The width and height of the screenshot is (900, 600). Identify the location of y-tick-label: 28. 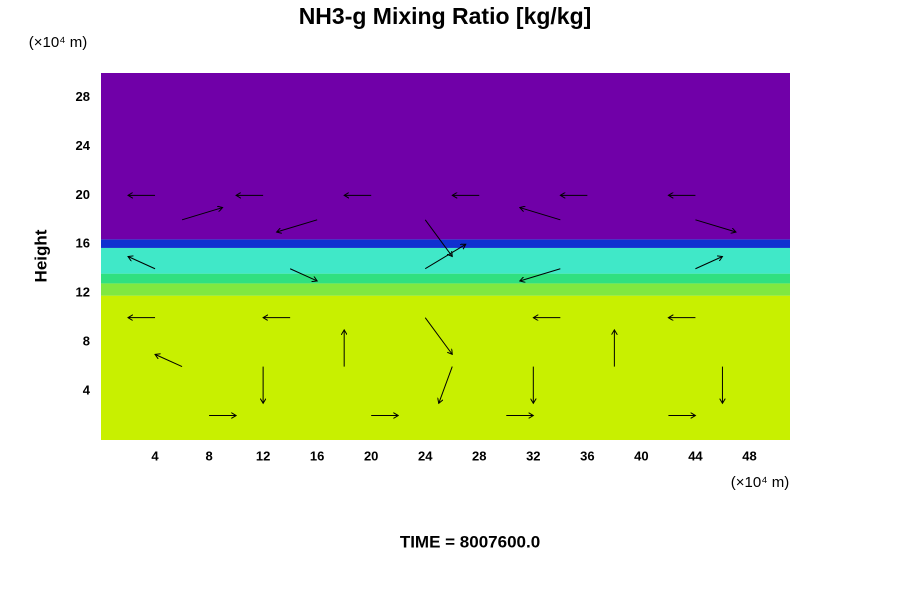
(83, 96).